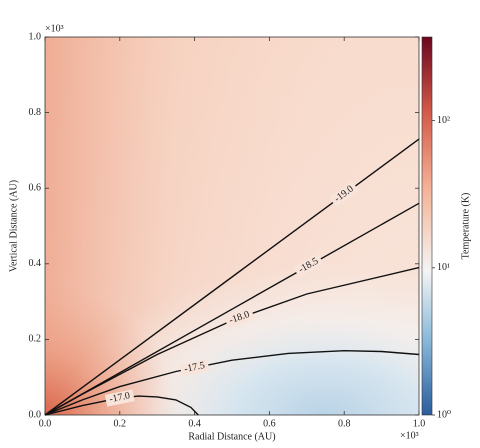 This screenshot has width=480, height=448. What do you see at coordinates (465, 226) in the screenshot?
I see `colorbar-label: Temperature (K)` at bounding box center [465, 226].